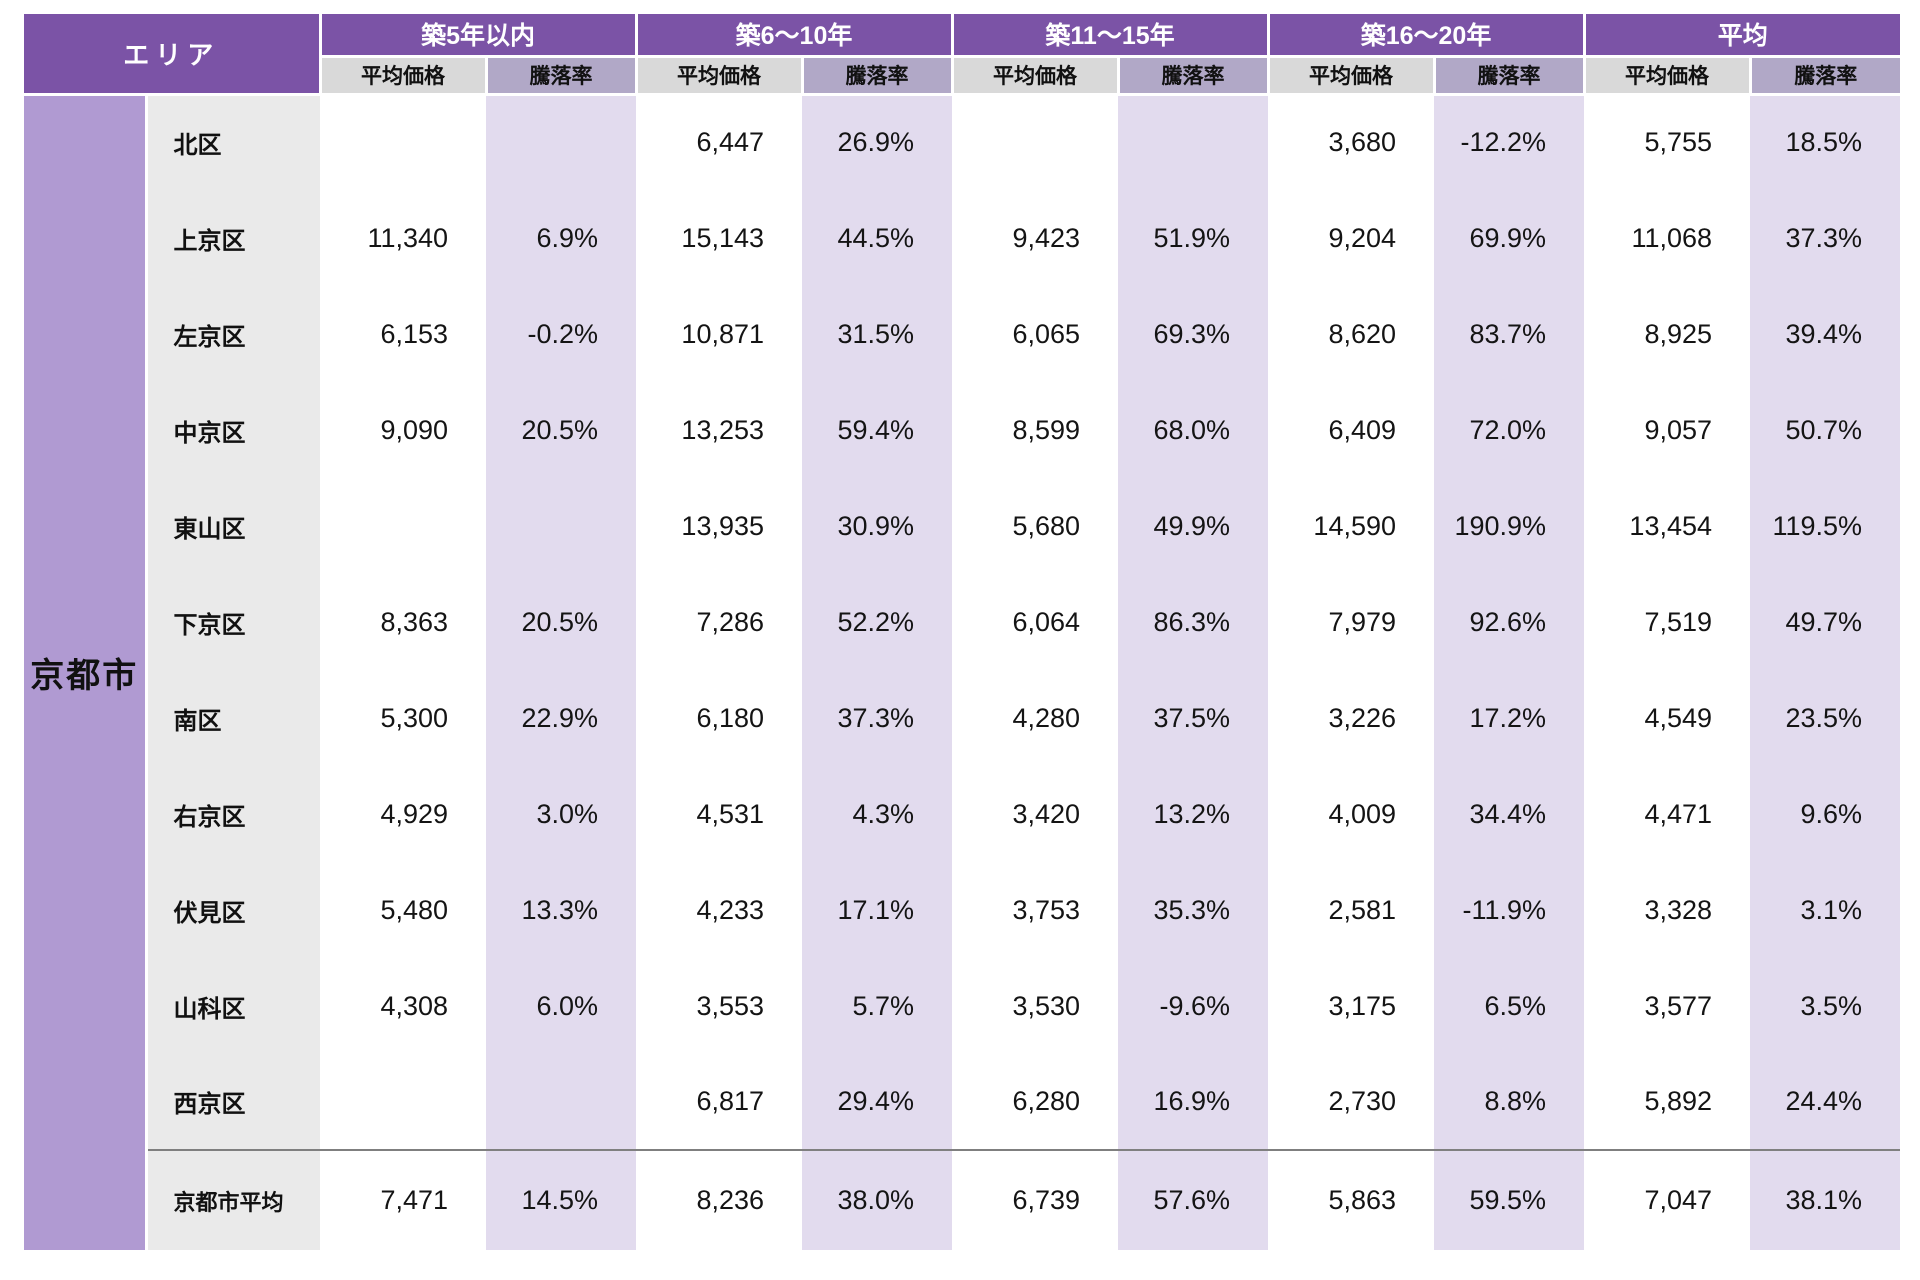 The height and width of the screenshot is (1280, 1920). Describe the element at coordinates (1509, 238) in the screenshot. I see `rate-cell: 69.9%` at that location.